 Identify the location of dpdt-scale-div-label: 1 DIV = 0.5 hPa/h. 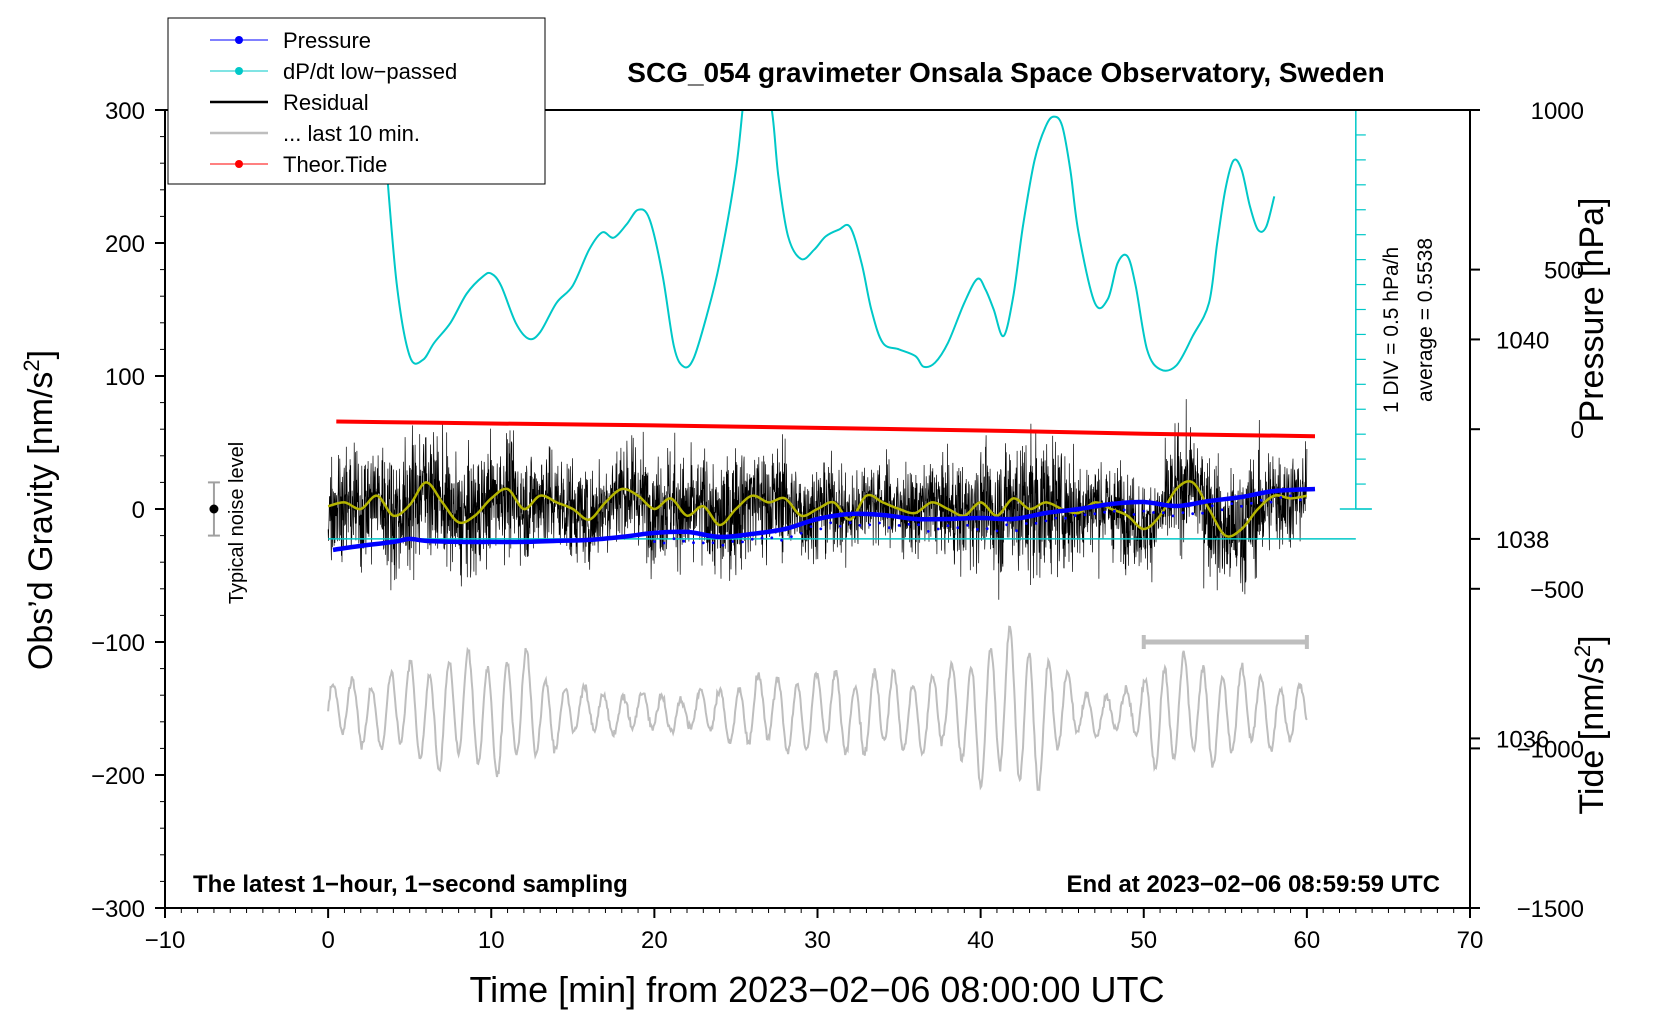
(1391, 330).